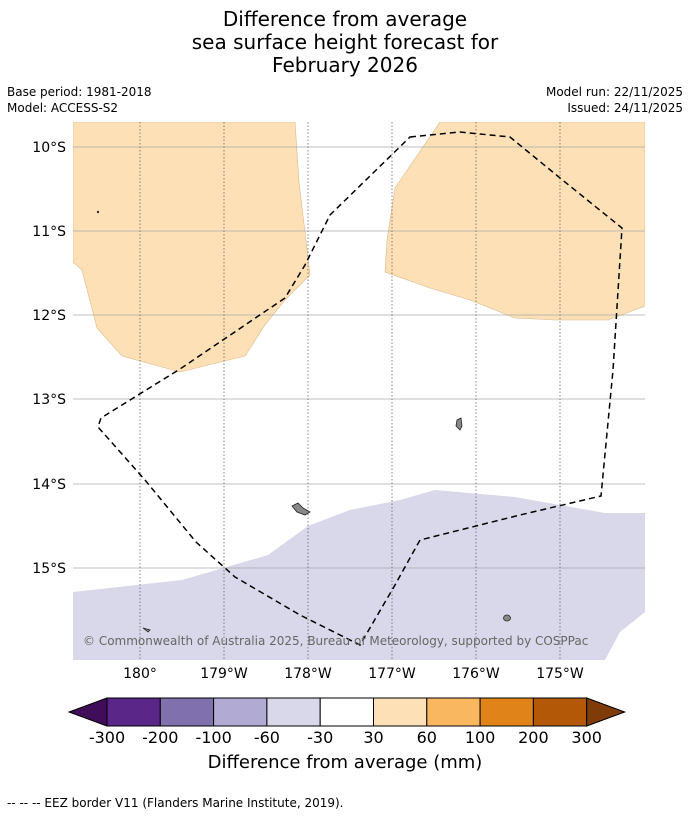 The image size is (690, 816). Describe the element at coordinates (301, 509) in the screenshot. I see `island-central` at that location.